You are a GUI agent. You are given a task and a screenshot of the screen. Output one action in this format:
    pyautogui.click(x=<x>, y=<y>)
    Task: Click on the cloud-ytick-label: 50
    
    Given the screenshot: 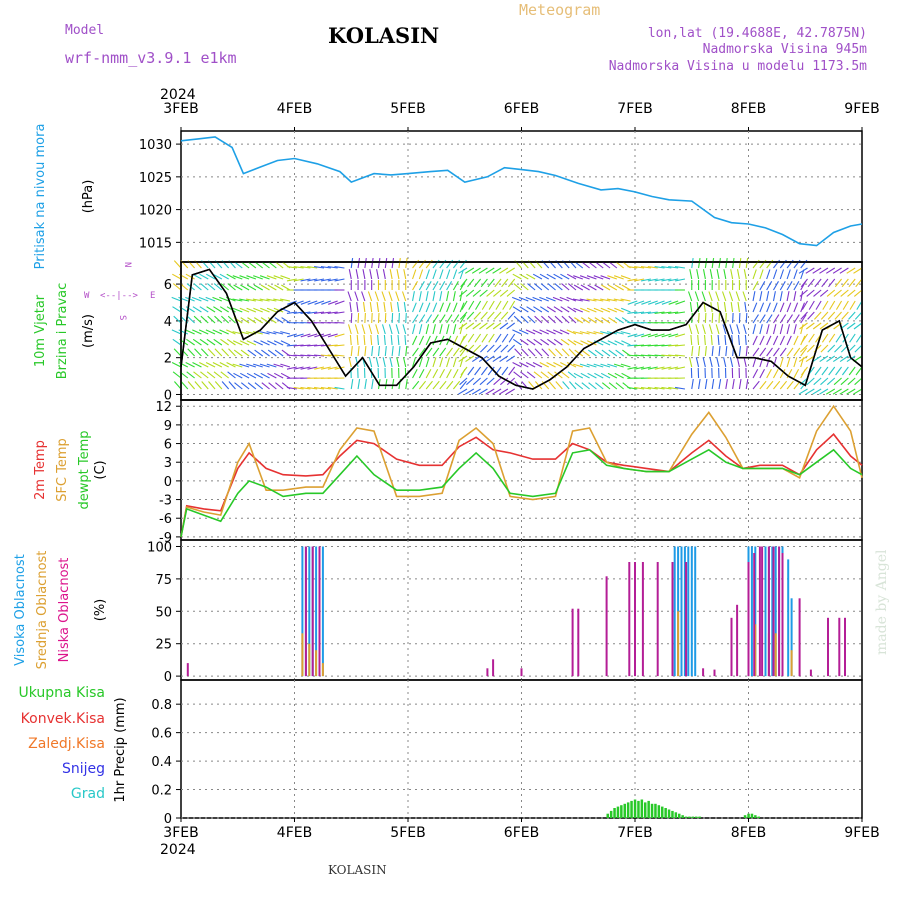 What is the action you would take?
    pyautogui.click(x=163, y=612)
    